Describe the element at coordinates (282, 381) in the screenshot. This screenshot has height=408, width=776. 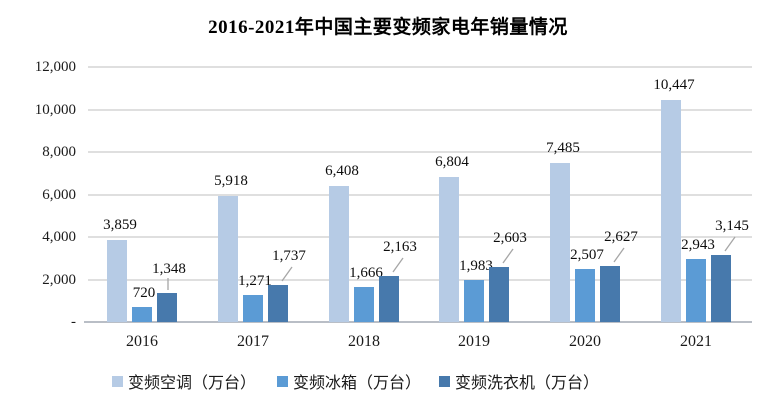
I see `legend-swatch-fridge` at that location.